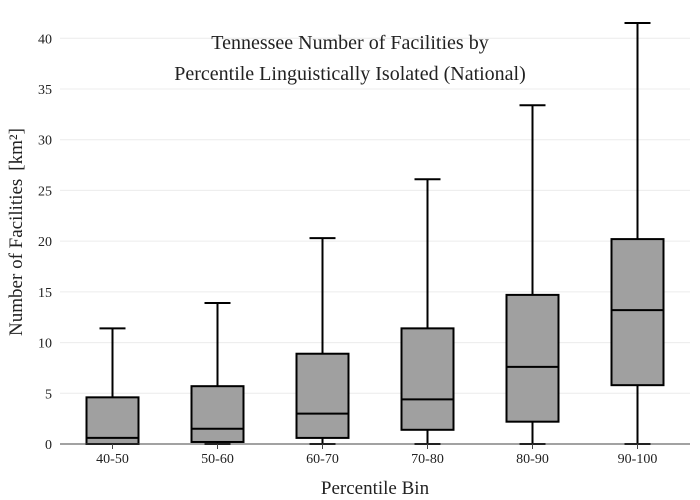  Describe the element at coordinates (16, 149) in the screenshot. I see `y-axis-title-unit: [km²]` at that location.